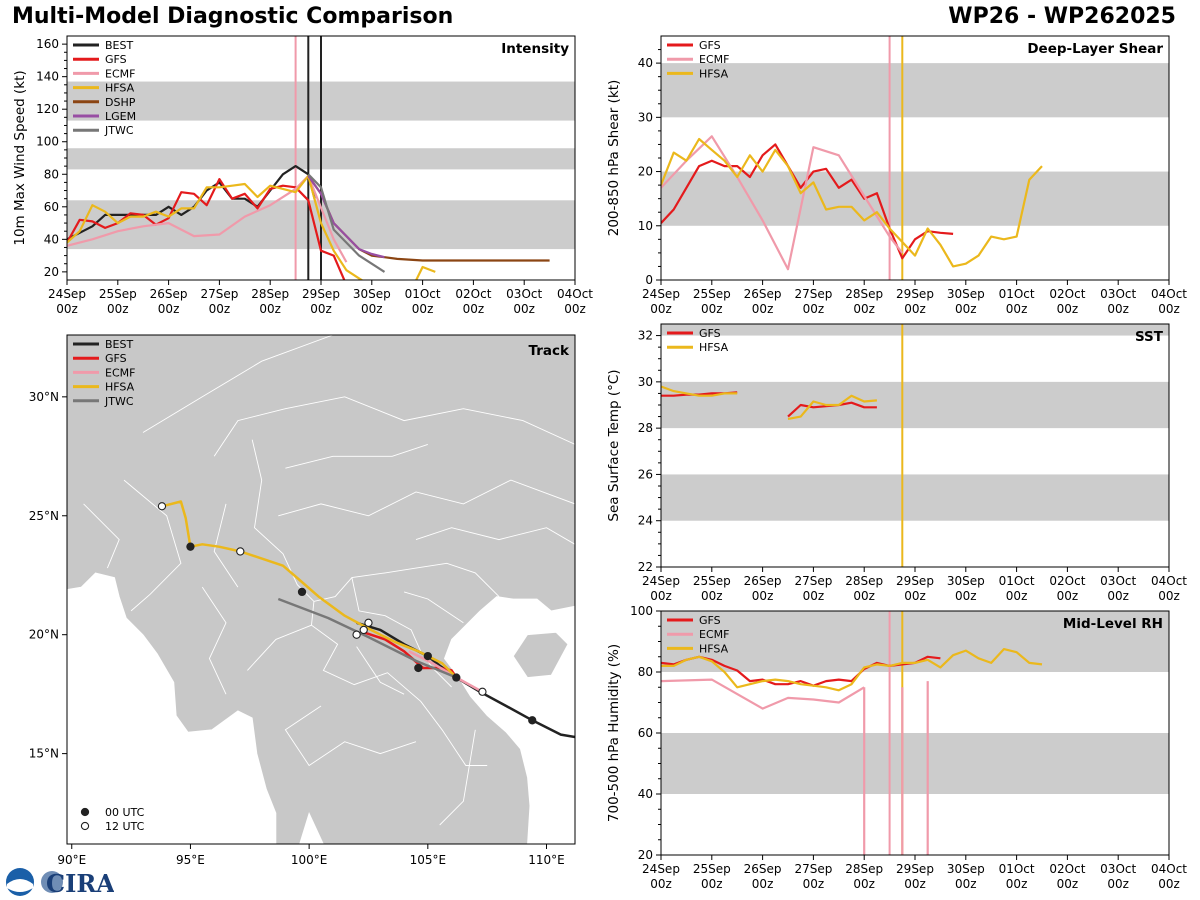 The height and width of the screenshot is (900, 1200). Describe the element at coordinates (1118, 581) in the screenshot. I see `sst-xtick-date-9: 03Oct` at that location.